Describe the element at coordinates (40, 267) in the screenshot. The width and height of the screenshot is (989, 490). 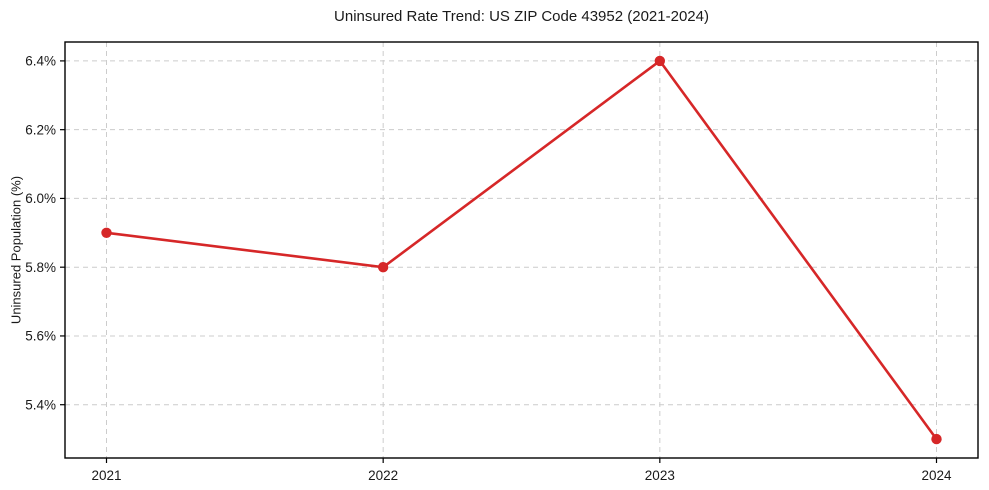
I see `y-tick-label: 5.8%` at that location.